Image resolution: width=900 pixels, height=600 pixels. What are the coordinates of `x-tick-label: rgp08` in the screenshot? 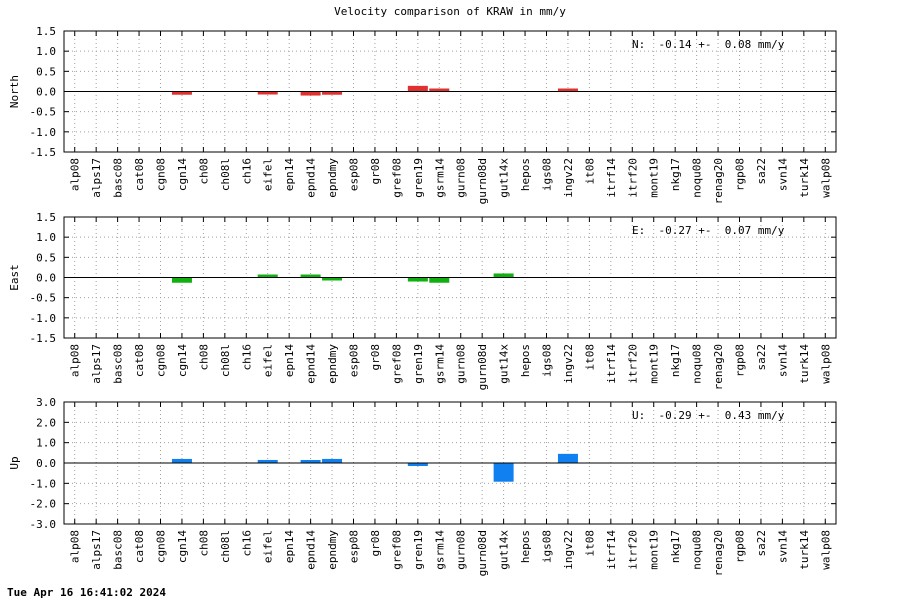 It's located at (740, 546).